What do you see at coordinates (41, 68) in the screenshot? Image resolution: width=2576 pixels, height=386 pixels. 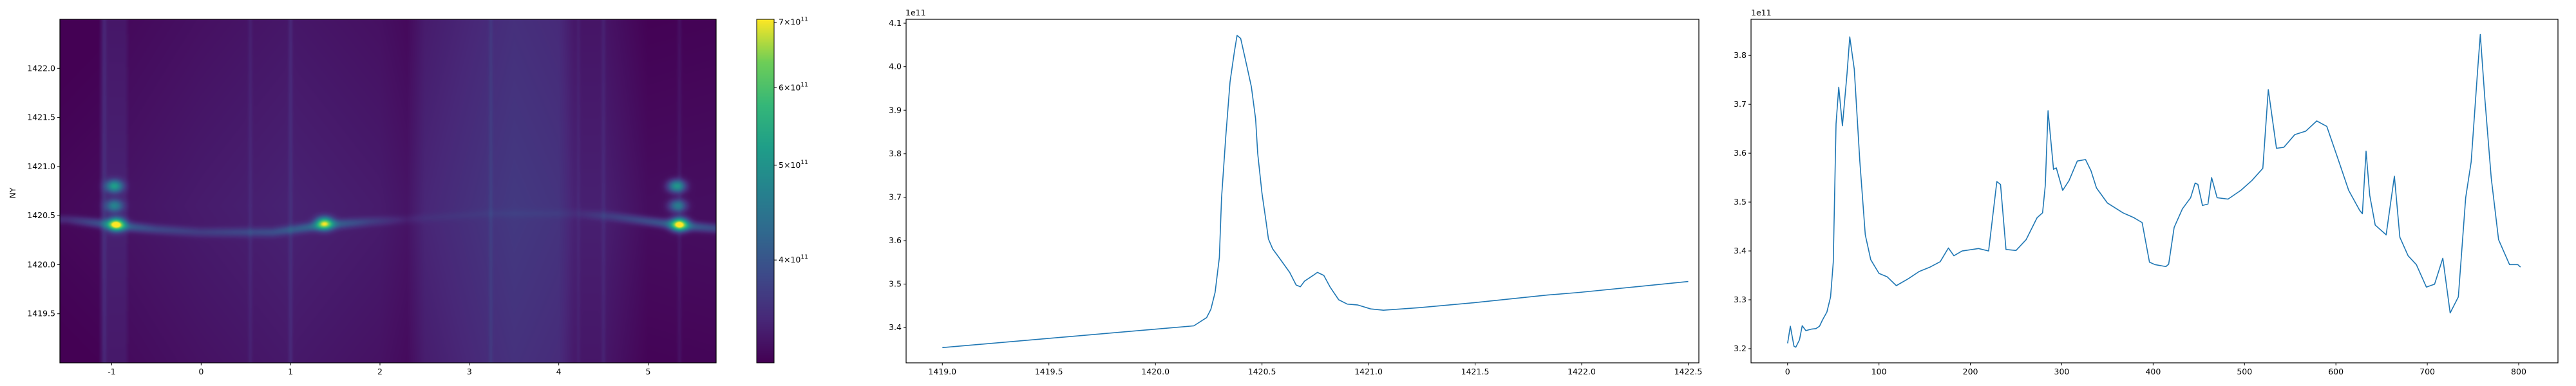 I see `y-tick-label: 1422.0` at bounding box center [41, 68].